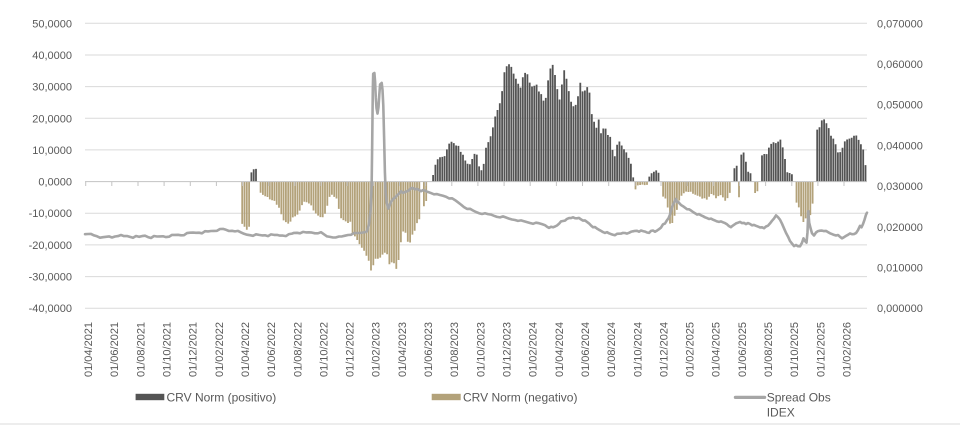  I want to click on svg-text: 01/02/2024, so click(534, 349).